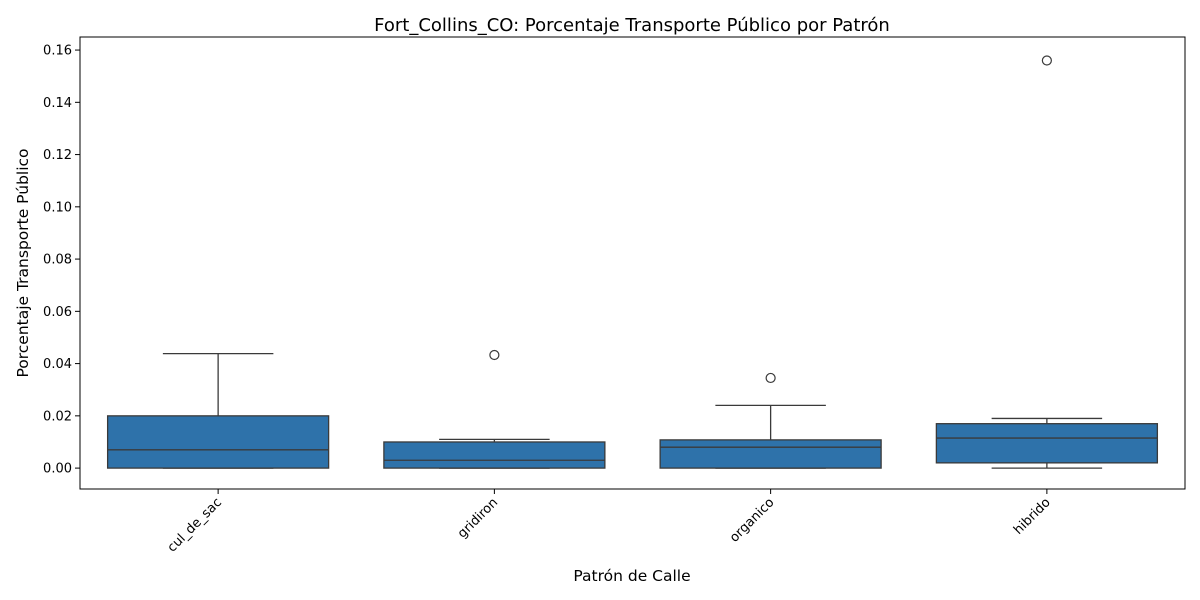  I want to click on box-gridiron, so click(494, 455).